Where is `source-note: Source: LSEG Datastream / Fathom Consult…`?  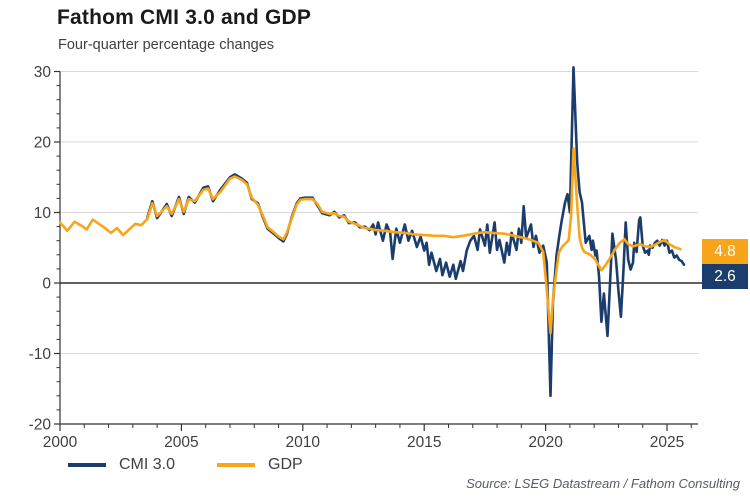
source-note: Source: LSEG Datastream / Fathom Consult… is located at coordinates (603, 483).